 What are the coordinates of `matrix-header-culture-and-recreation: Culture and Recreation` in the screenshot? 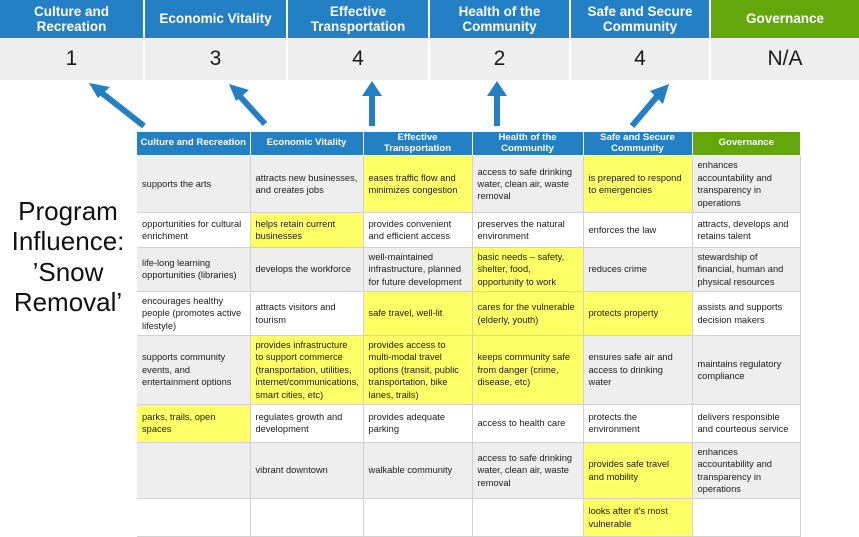 It's located at (194, 144).